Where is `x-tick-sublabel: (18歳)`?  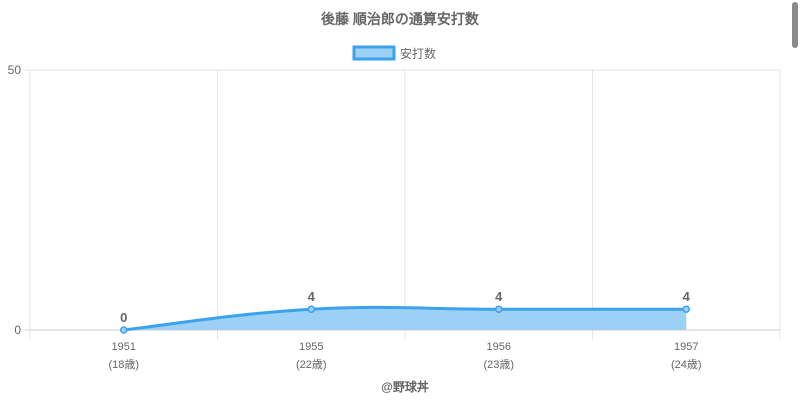
x-tick-sublabel: (18歳) is located at coordinates (123, 364).